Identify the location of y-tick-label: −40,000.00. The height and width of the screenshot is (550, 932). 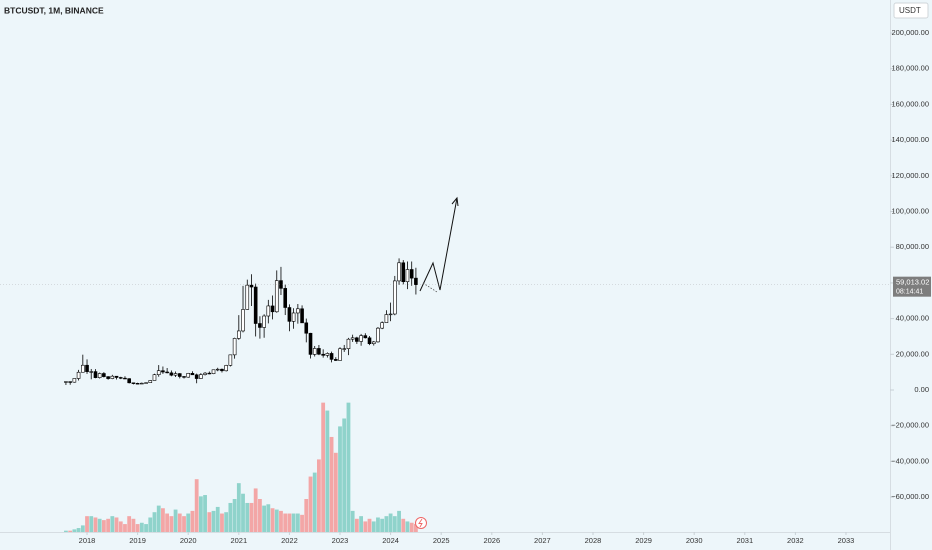
(910, 460).